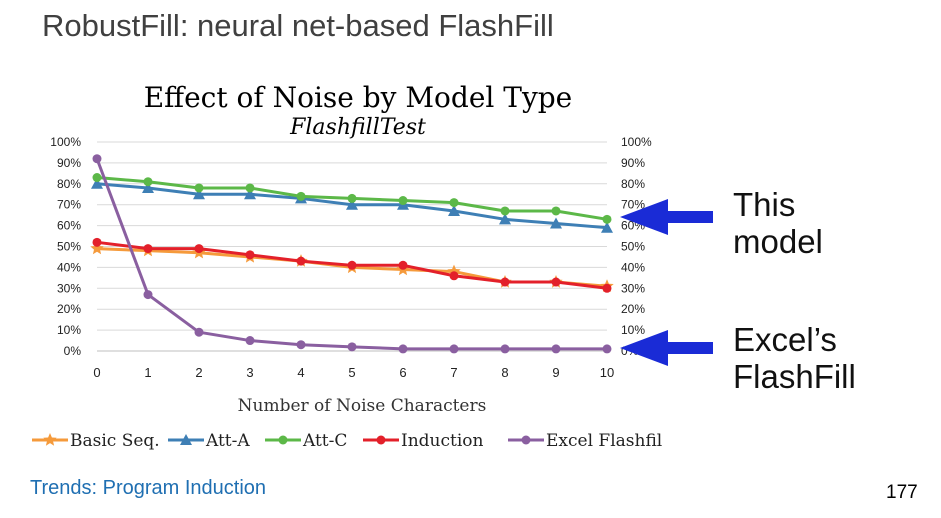  I want to click on x-tick: 6, so click(402, 372).